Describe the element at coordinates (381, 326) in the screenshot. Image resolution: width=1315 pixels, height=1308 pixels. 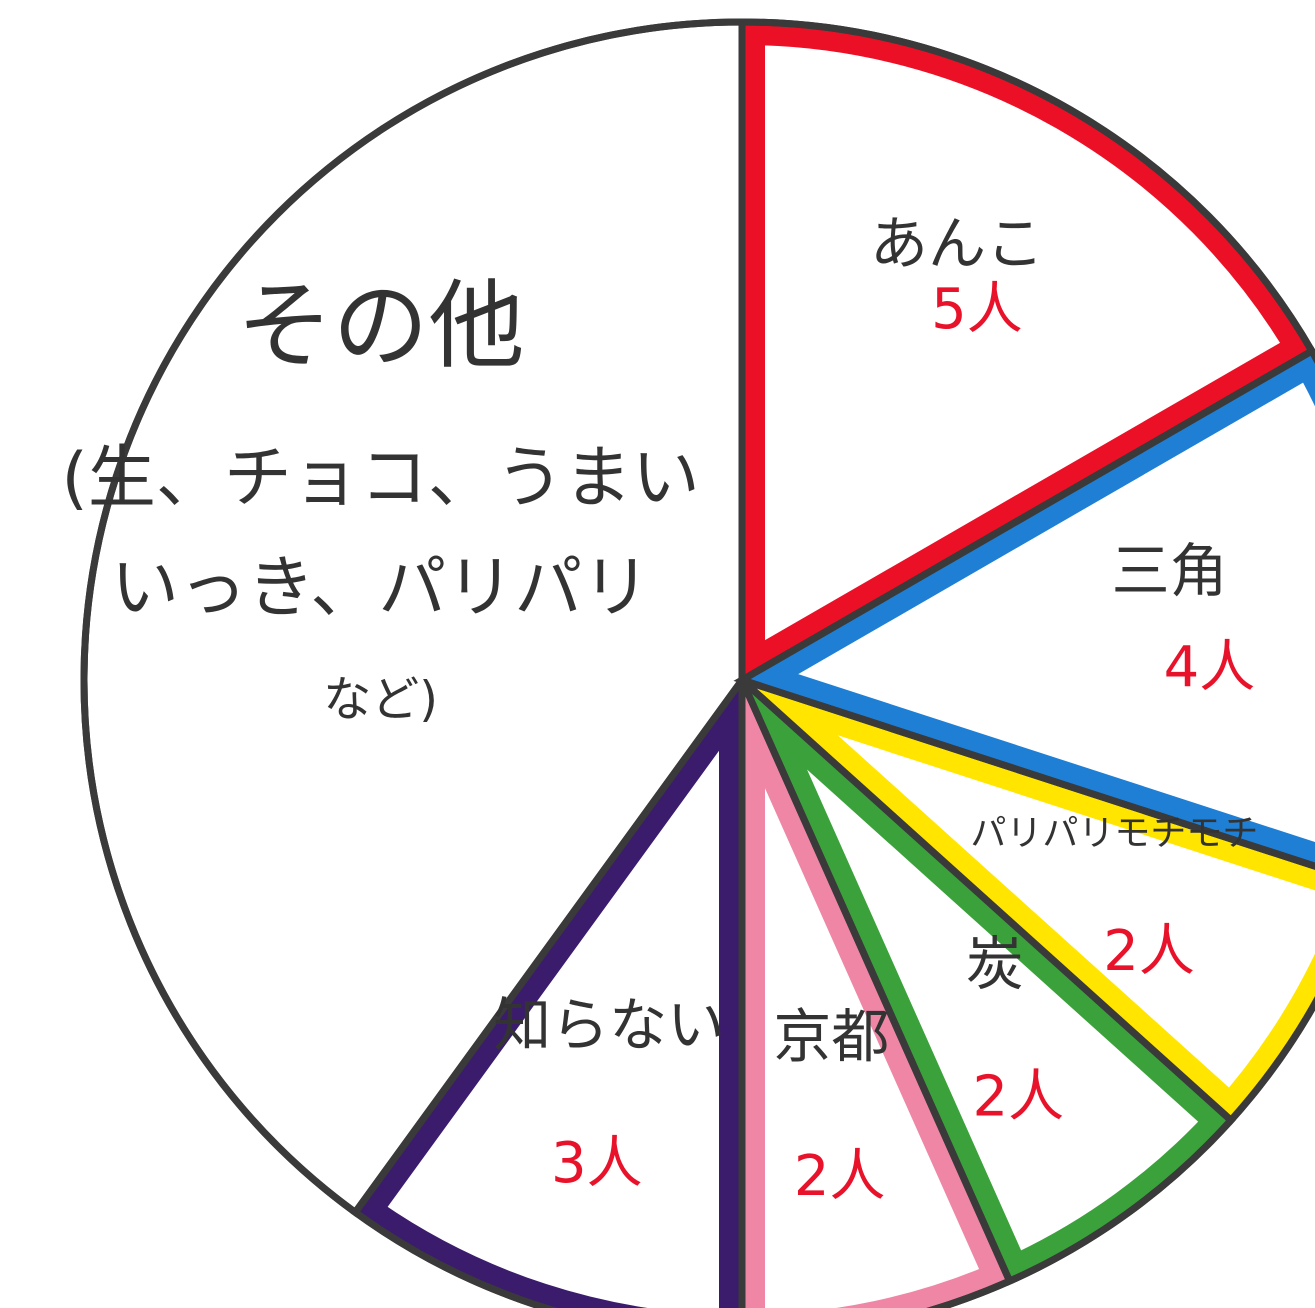
I see `slice-label: その他` at that location.